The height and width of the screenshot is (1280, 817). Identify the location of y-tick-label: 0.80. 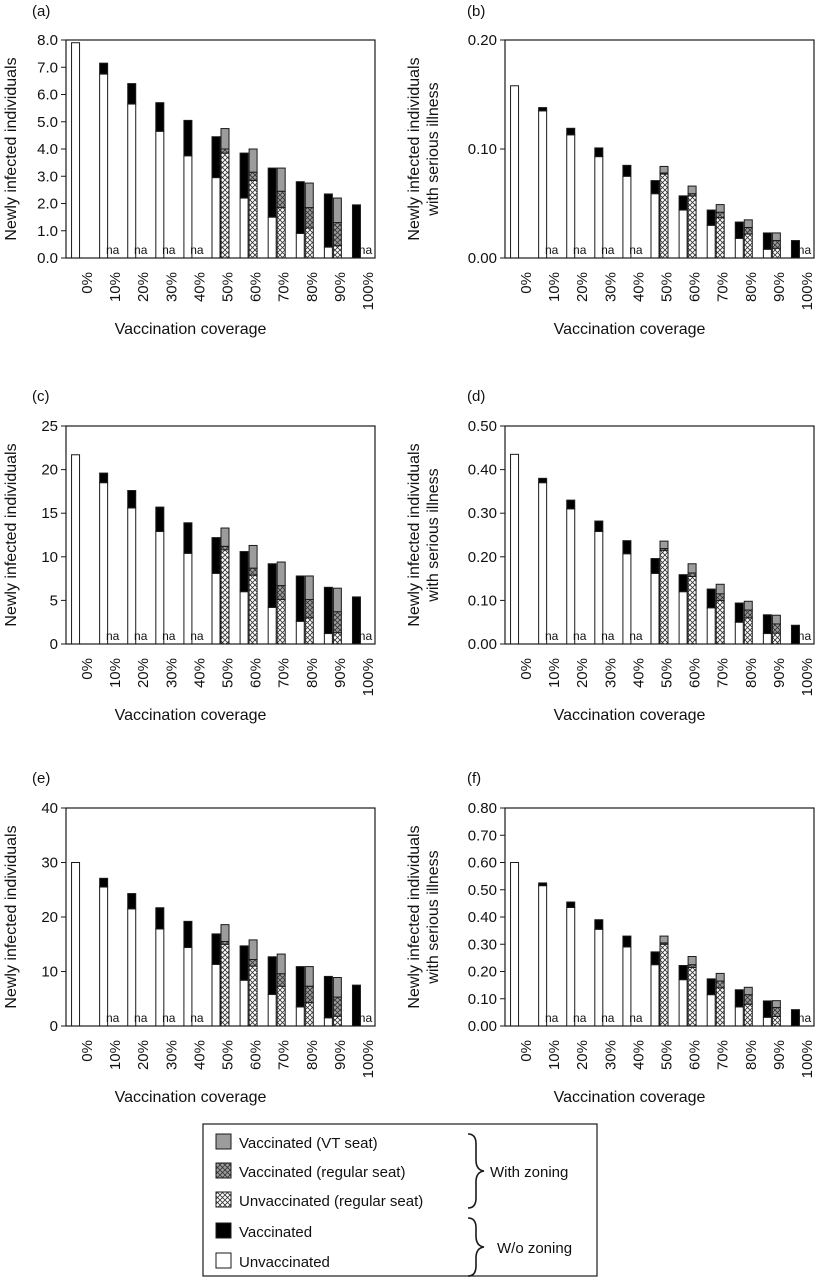
(482, 808).